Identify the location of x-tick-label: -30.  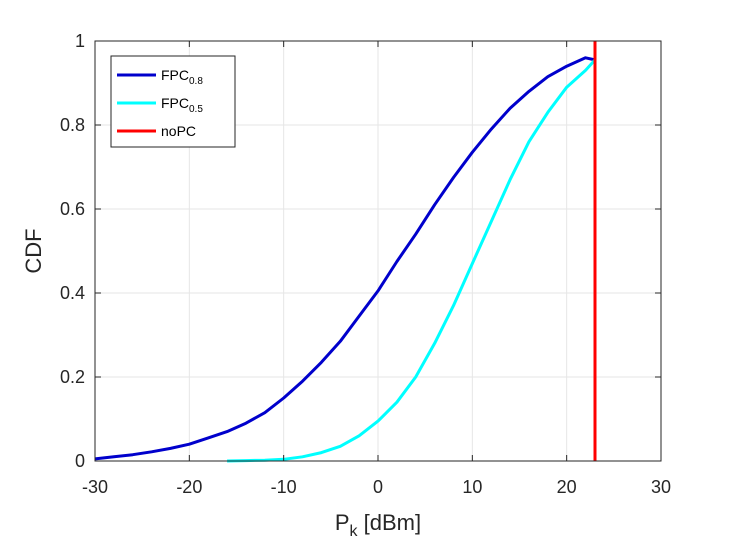
(95, 487).